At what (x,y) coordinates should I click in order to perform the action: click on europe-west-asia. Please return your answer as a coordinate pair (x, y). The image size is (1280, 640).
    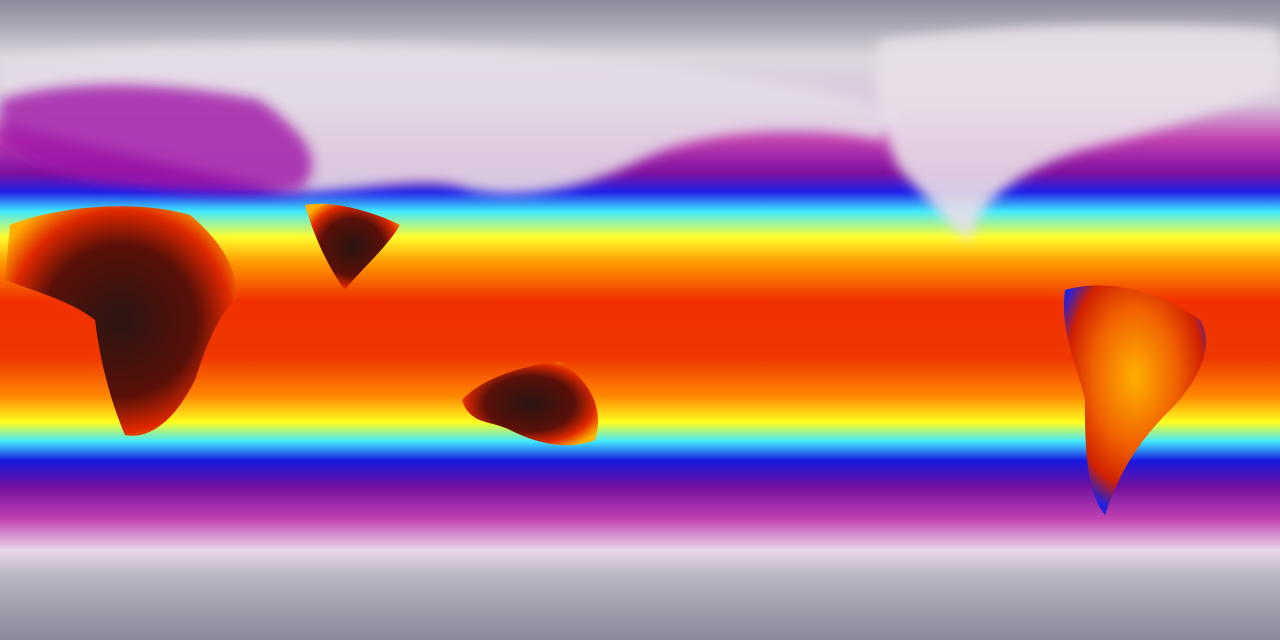
    Looking at the image, I should click on (156, 140).